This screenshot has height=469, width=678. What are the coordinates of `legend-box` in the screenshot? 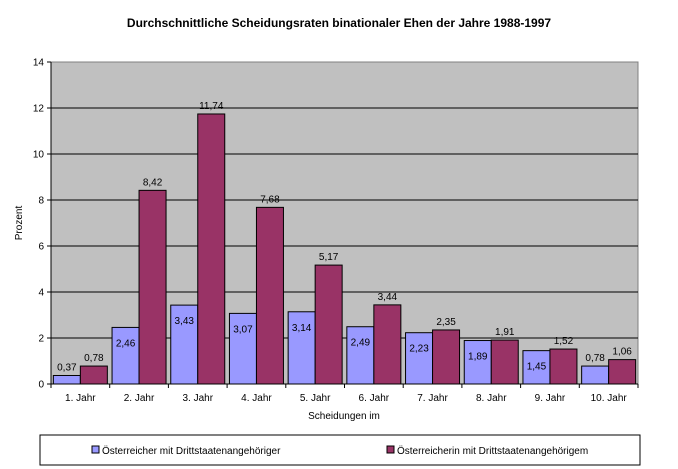 It's located at (340, 450).